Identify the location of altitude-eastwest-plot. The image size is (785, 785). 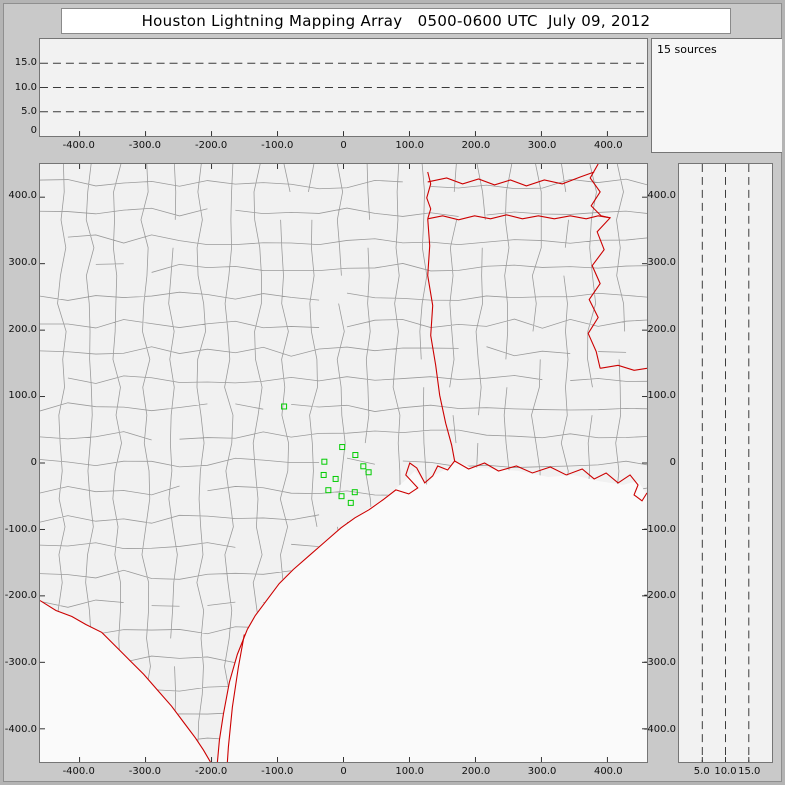
(343, 99).